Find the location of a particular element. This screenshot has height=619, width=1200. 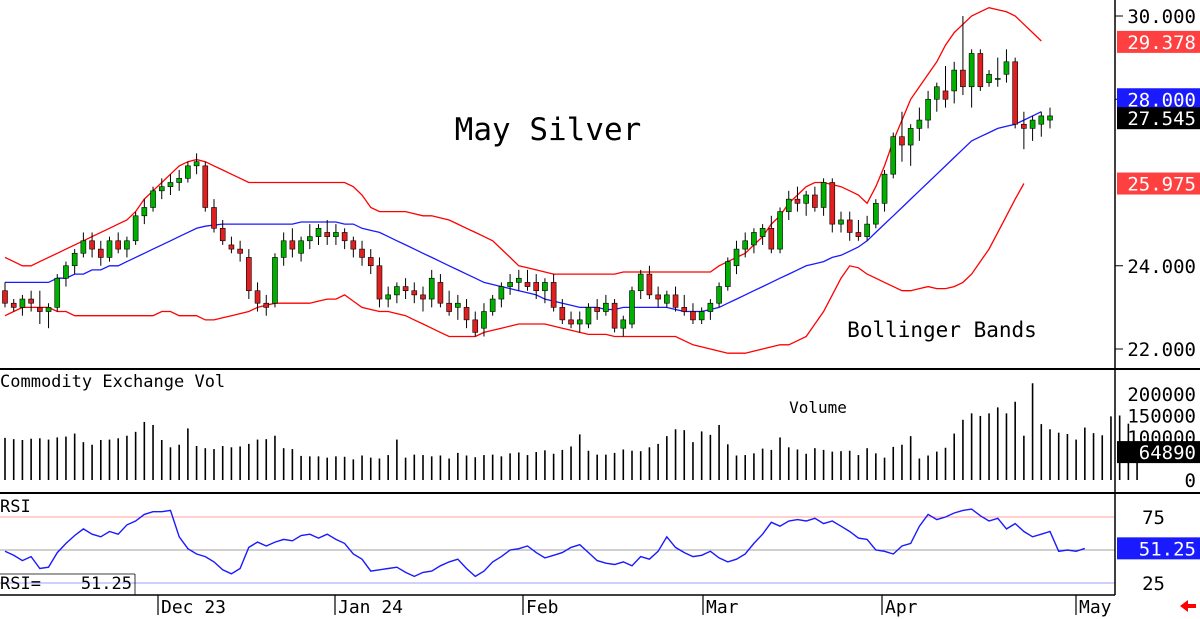

date-label: Dec 23 is located at coordinates (193, 607).